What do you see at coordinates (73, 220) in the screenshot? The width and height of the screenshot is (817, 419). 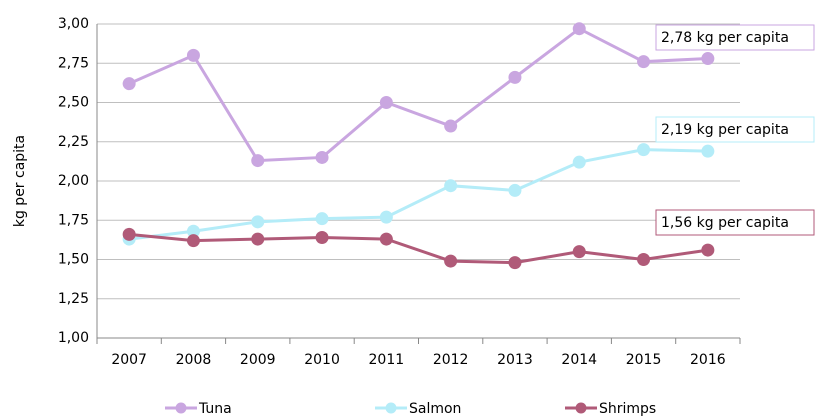 I see `y-tick-label: 1,75` at bounding box center [73, 220].